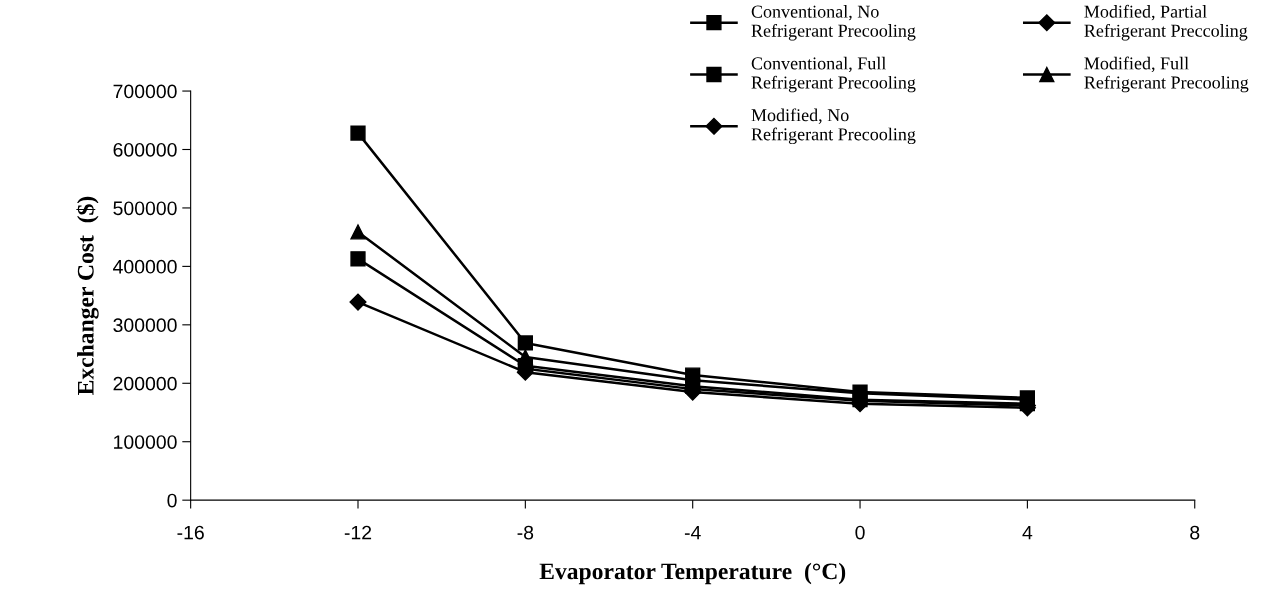 The width and height of the screenshot is (1271, 607). What do you see at coordinates (87, 296) in the screenshot?
I see `y-axis-title: Exchanger Cost ($)` at bounding box center [87, 296].